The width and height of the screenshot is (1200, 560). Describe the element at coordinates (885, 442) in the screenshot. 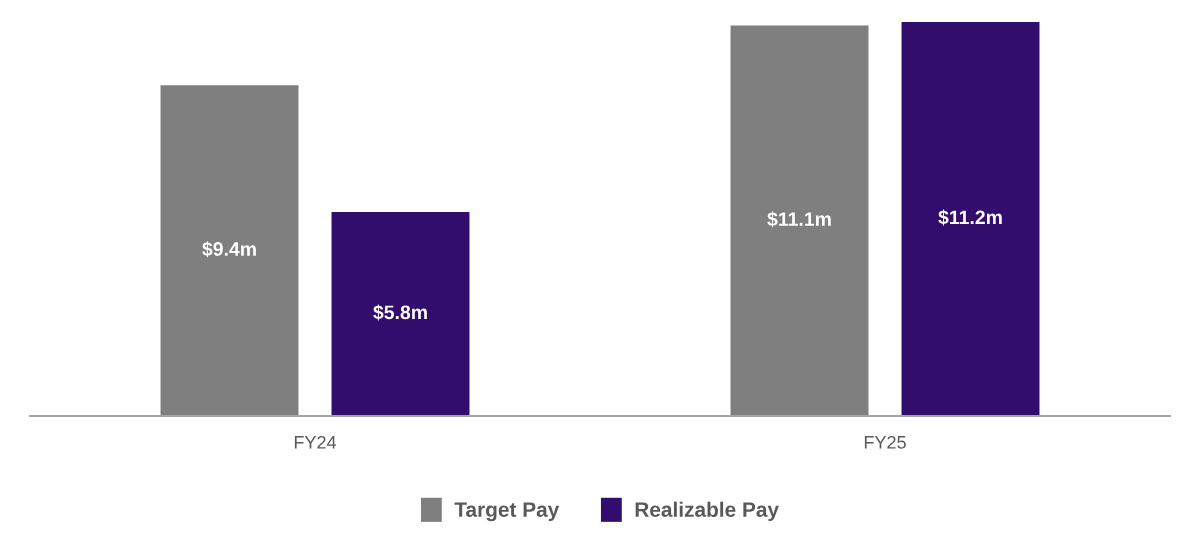

I see `x-tick-label: FY25` at that location.